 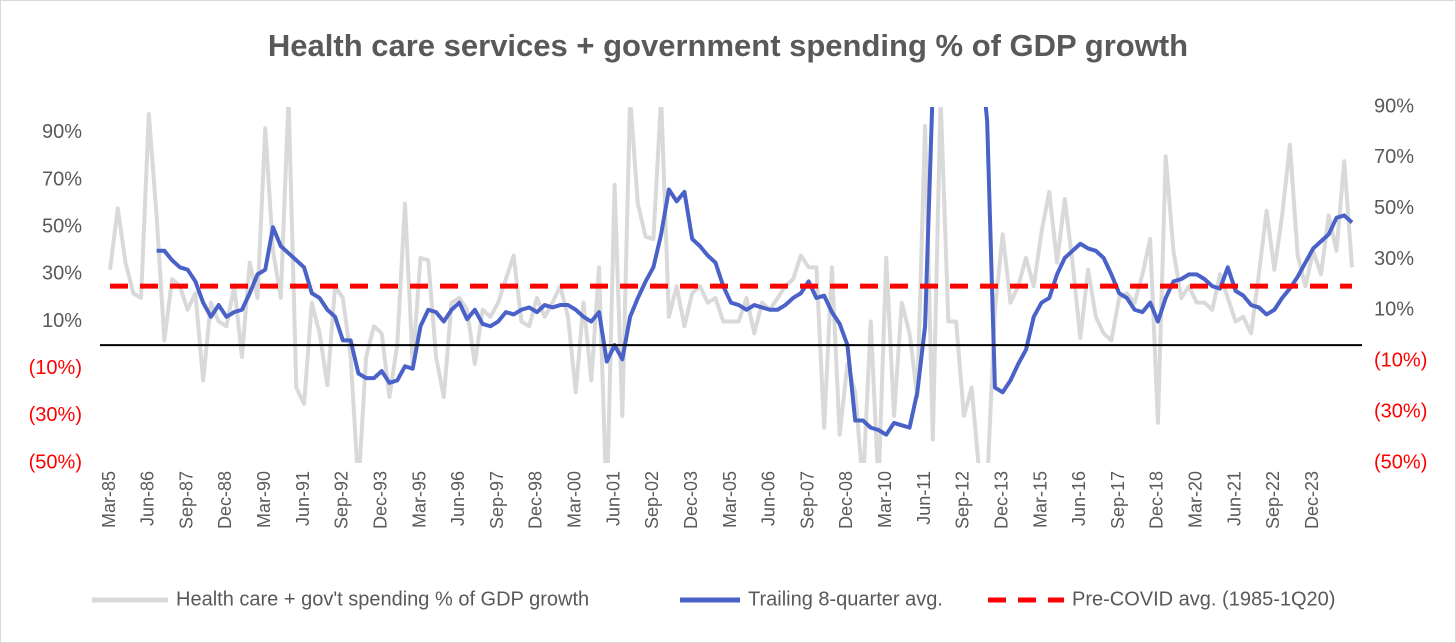 What do you see at coordinates (497, 500) in the screenshot?
I see `x-tick-label: Sep-97` at bounding box center [497, 500].